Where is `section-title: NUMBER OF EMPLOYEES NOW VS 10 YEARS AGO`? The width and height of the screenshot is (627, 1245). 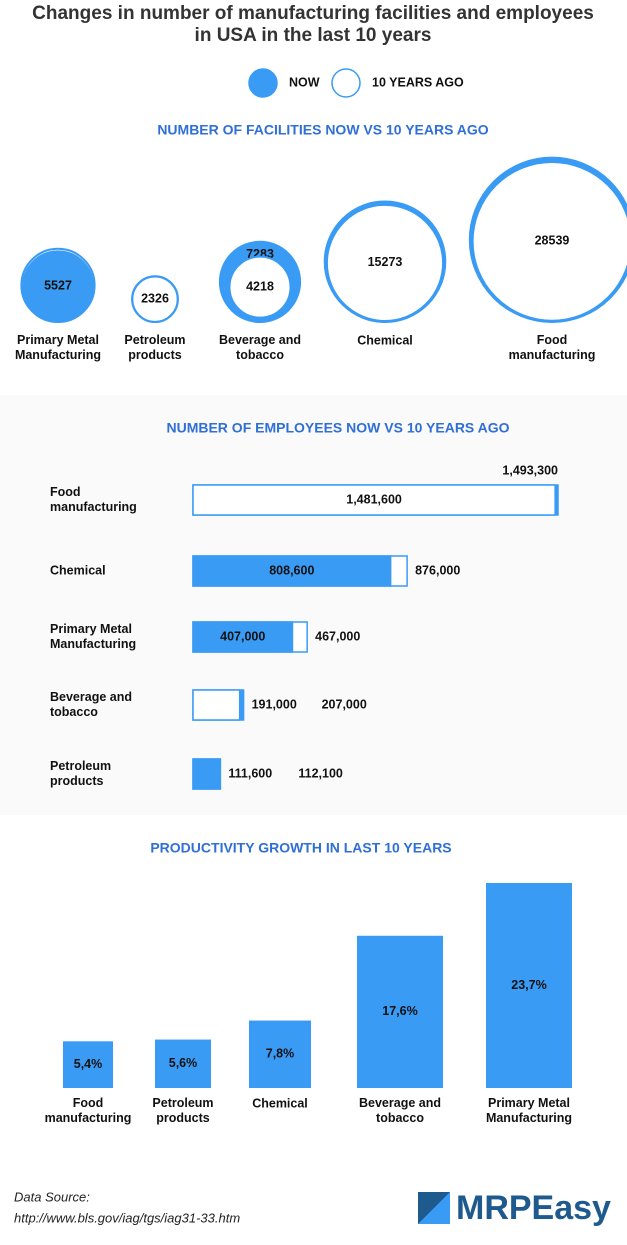 section-title: NUMBER OF EMPLOYEES NOW VS 10 YEARS AGO is located at coordinates (337, 428).